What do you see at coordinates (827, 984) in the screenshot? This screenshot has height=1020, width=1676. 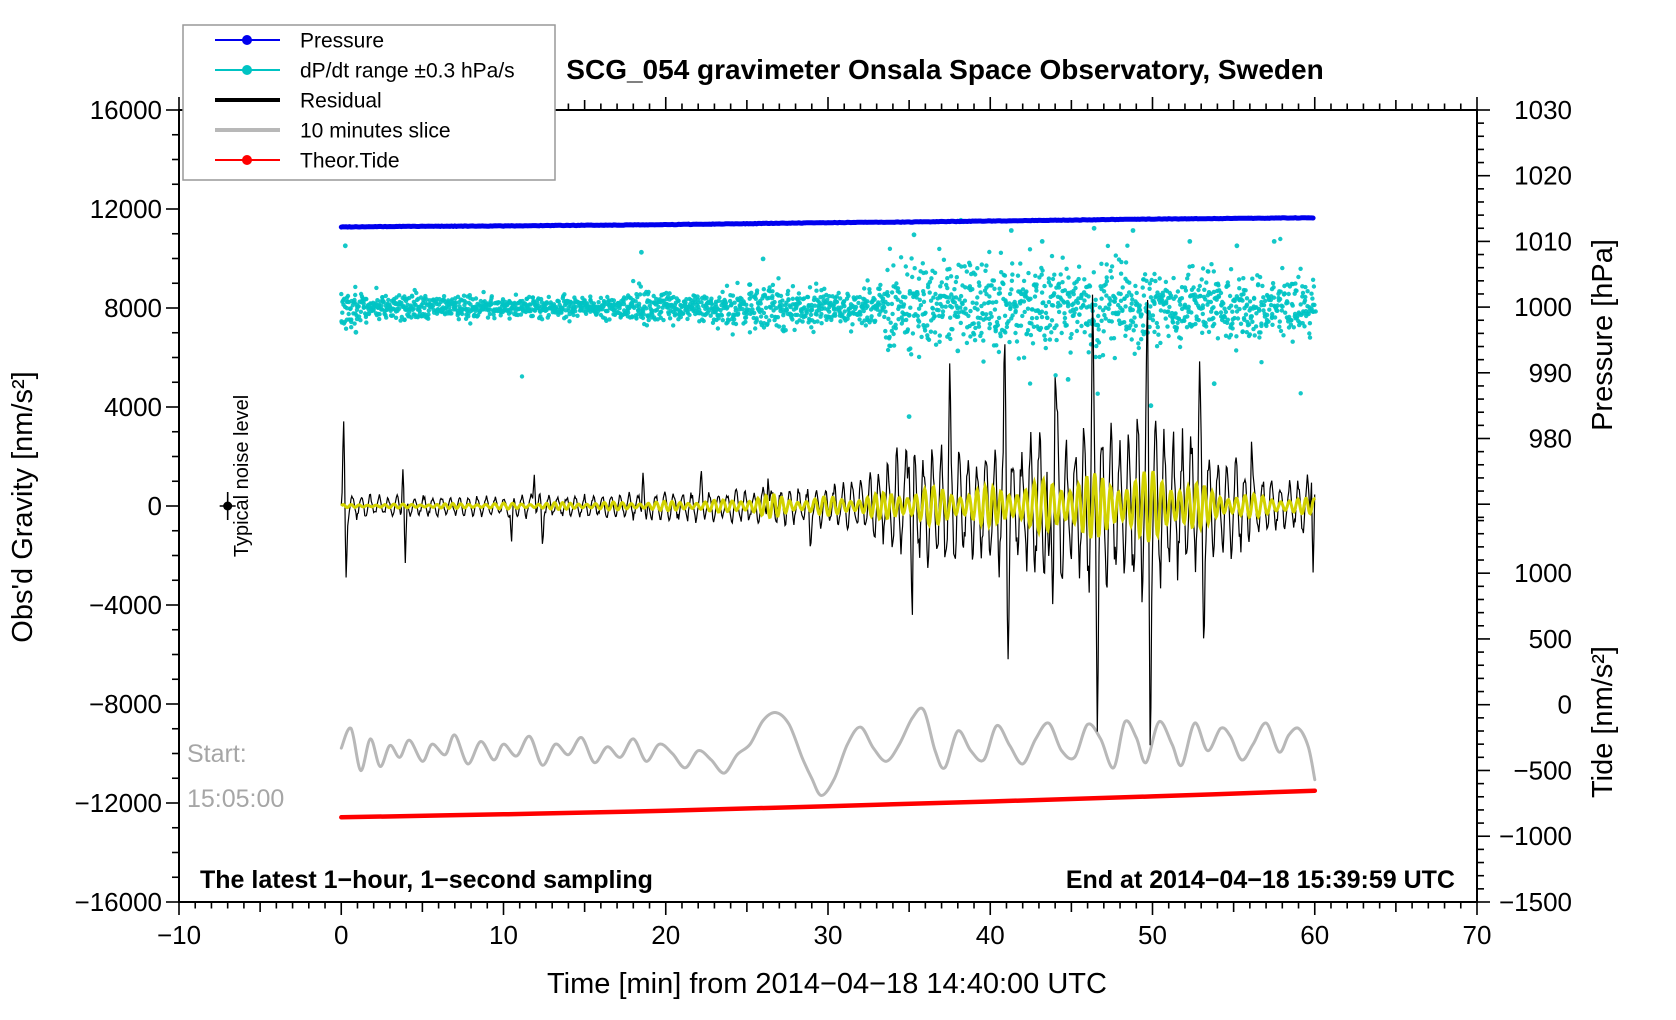 I see `x-axis-title: Time [min] from 2014−04−18 14:40:00 UTC` at bounding box center [827, 984].